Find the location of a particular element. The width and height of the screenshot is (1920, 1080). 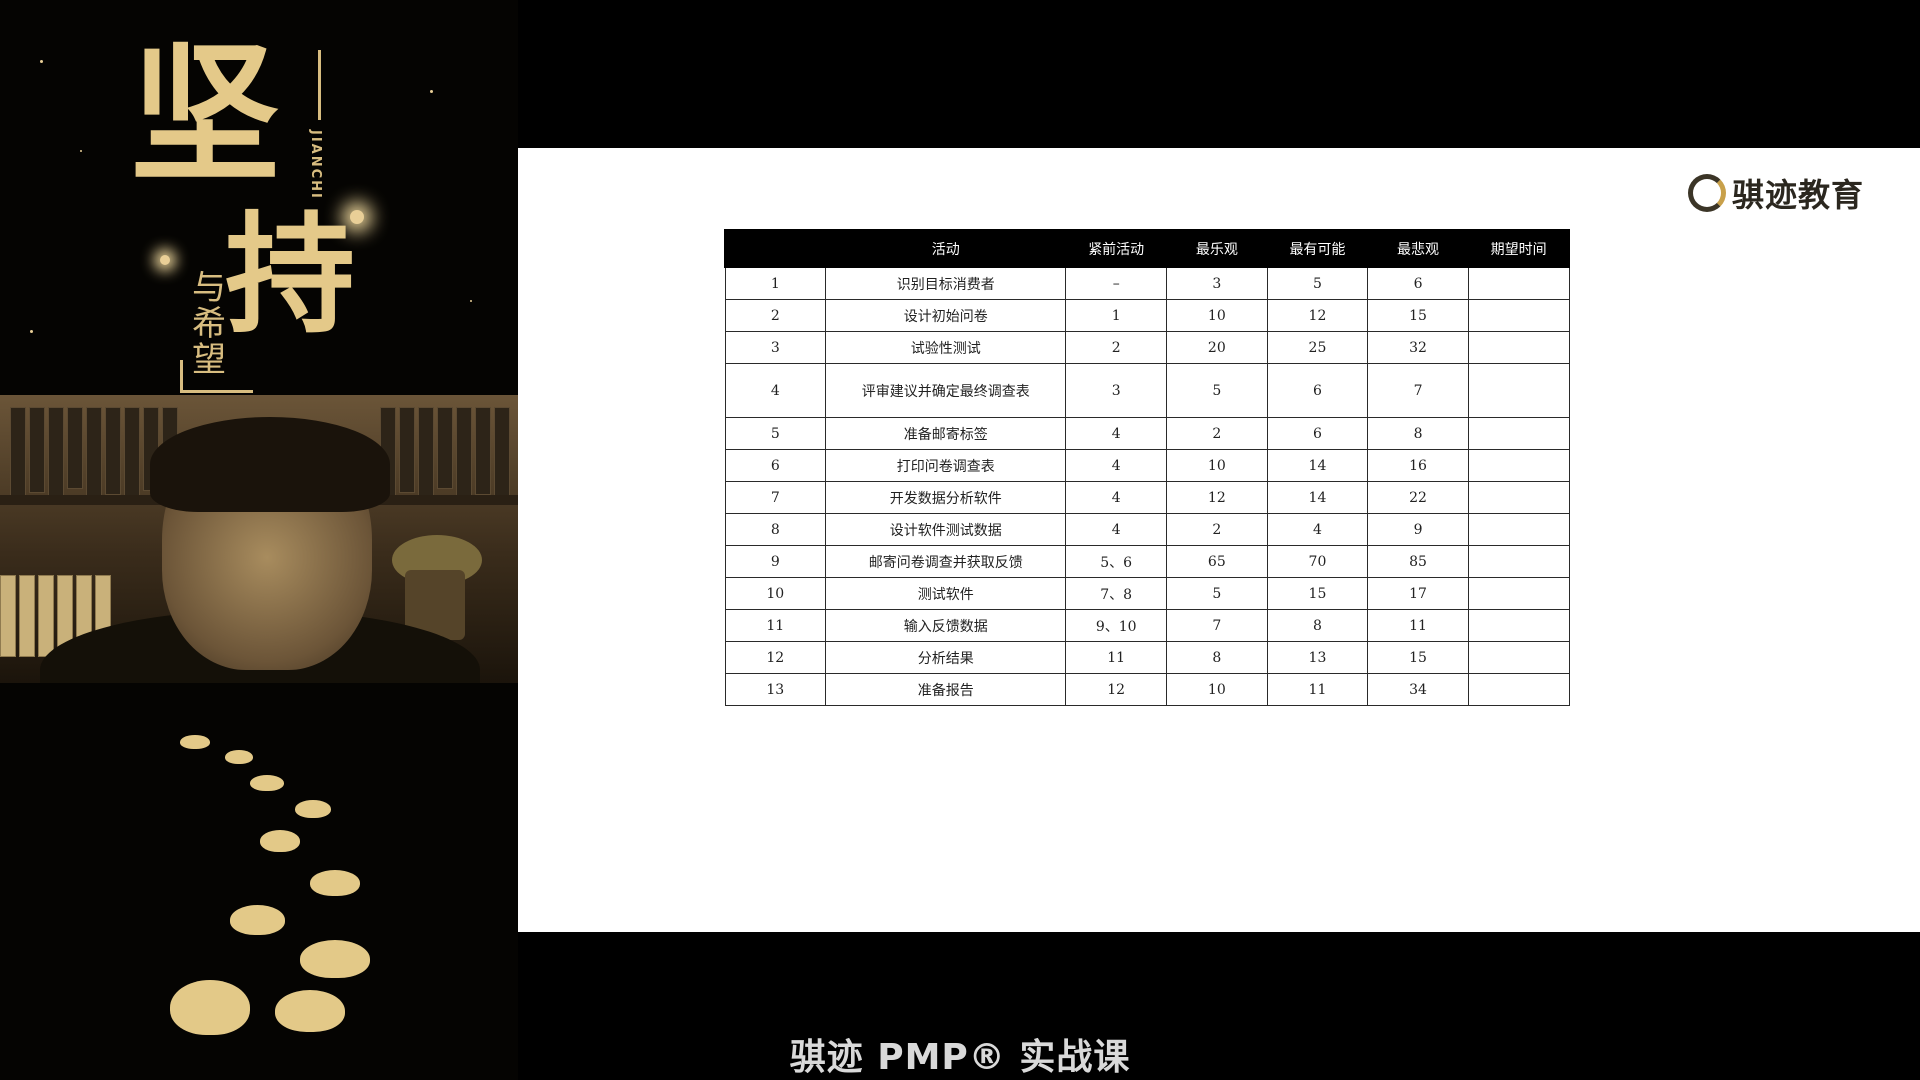

cell-no: 8 is located at coordinates (775, 529).